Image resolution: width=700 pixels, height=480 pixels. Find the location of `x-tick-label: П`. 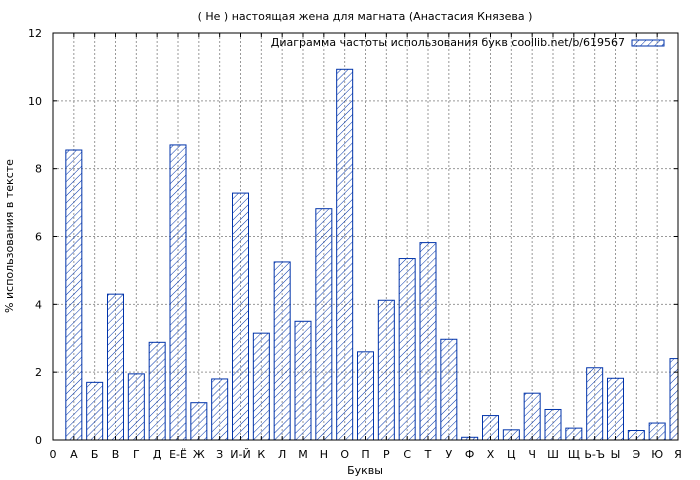

x-tick-label: П is located at coordinates (365, 454).